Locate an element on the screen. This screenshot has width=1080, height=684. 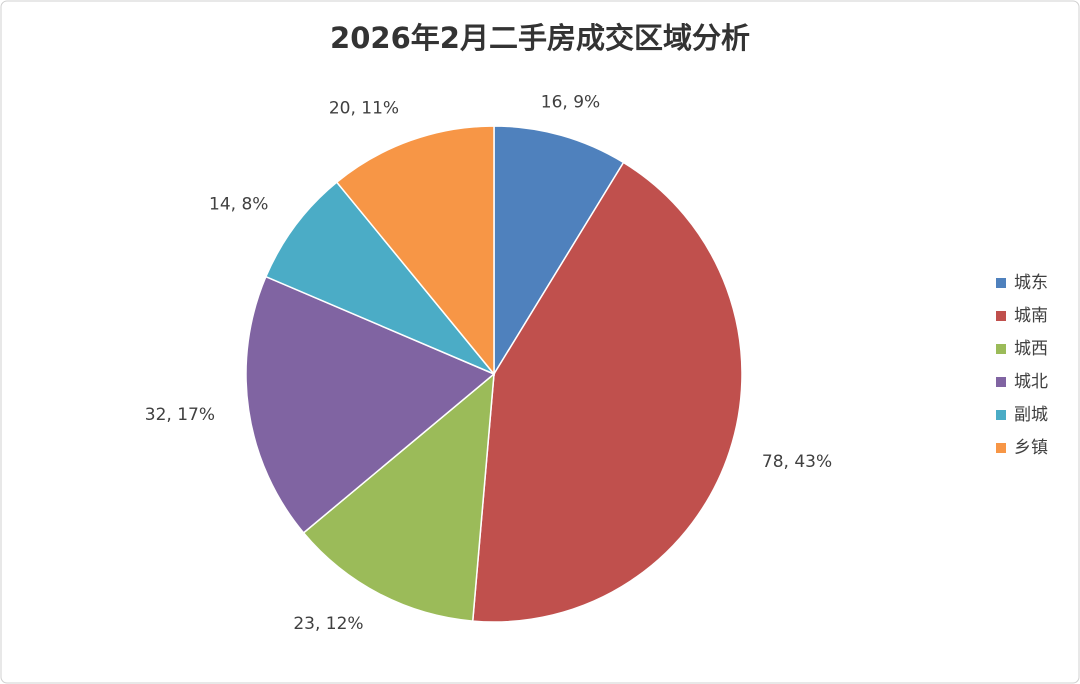
data-label: 14, 8% is located at coordinates (238, 205).